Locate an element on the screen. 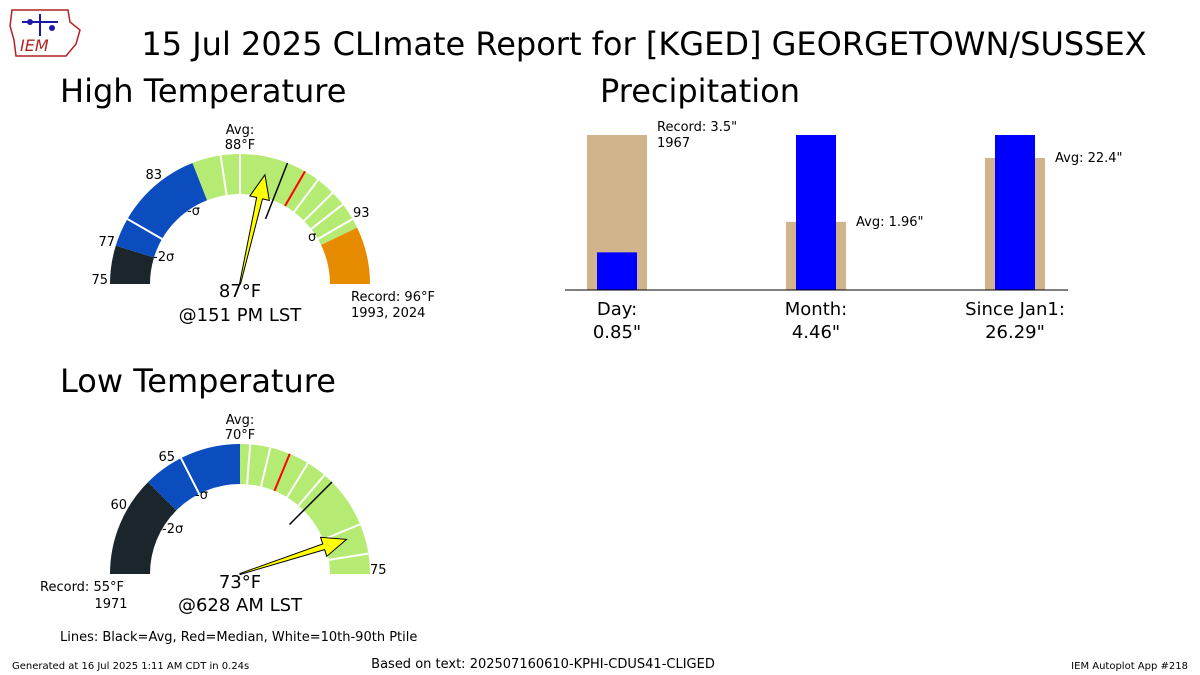 The image size is (1200, 675). high-tick-label: 83 is located at coordinates (153, 175).